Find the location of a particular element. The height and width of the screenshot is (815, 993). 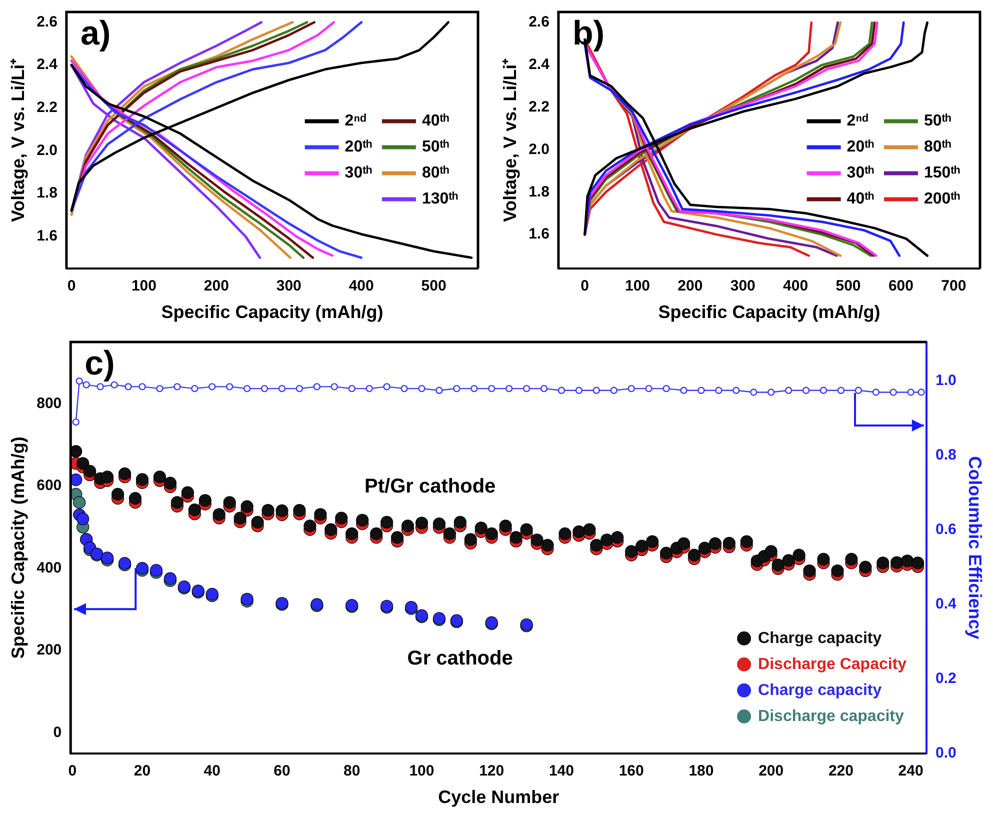

y2-tick-label: 0.4 is located at coordinates (947, 604).